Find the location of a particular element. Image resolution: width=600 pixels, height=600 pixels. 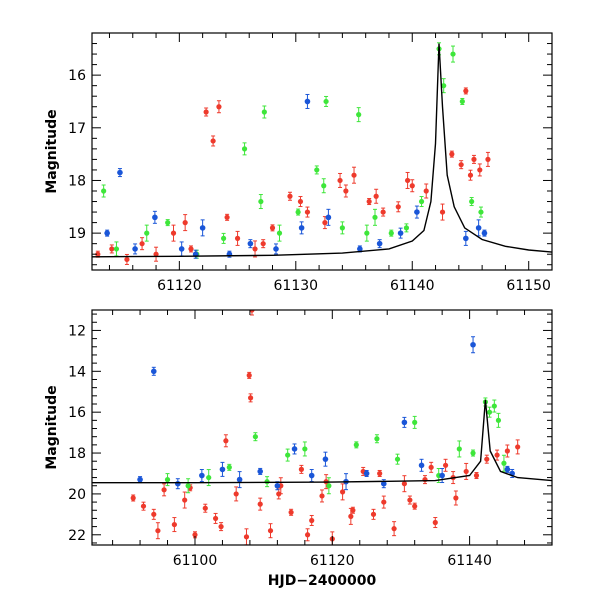

x-tick-label: 61140 is located at coordinates (412, 286).